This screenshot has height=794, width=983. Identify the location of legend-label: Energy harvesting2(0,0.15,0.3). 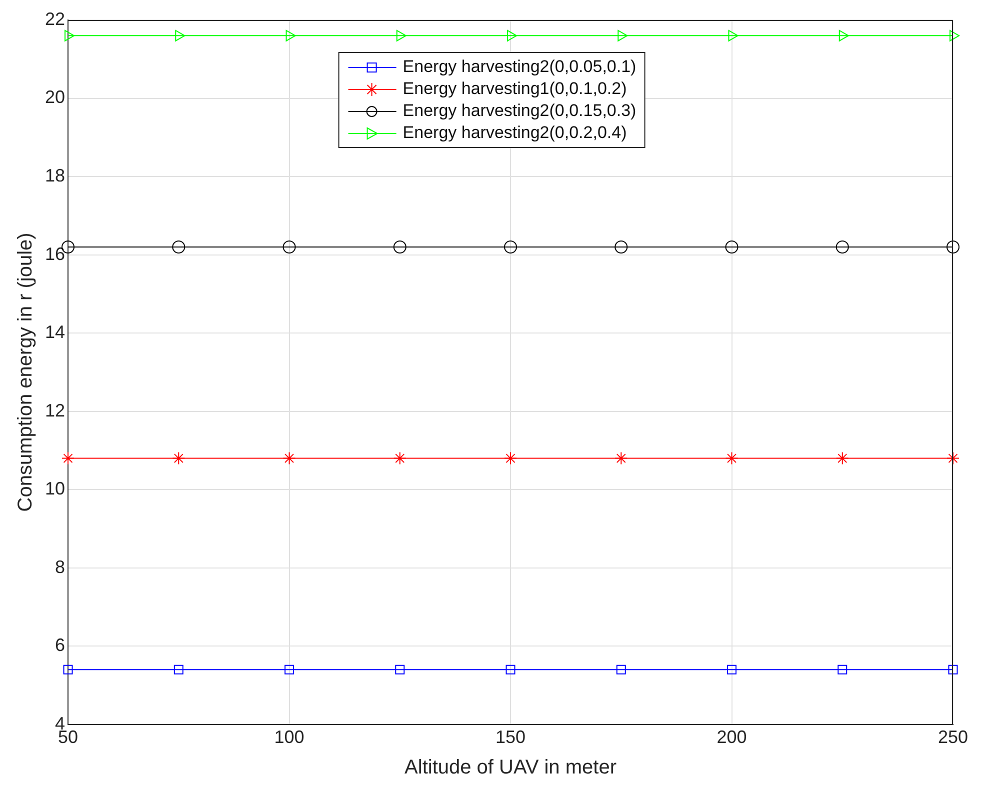
(519, 111).